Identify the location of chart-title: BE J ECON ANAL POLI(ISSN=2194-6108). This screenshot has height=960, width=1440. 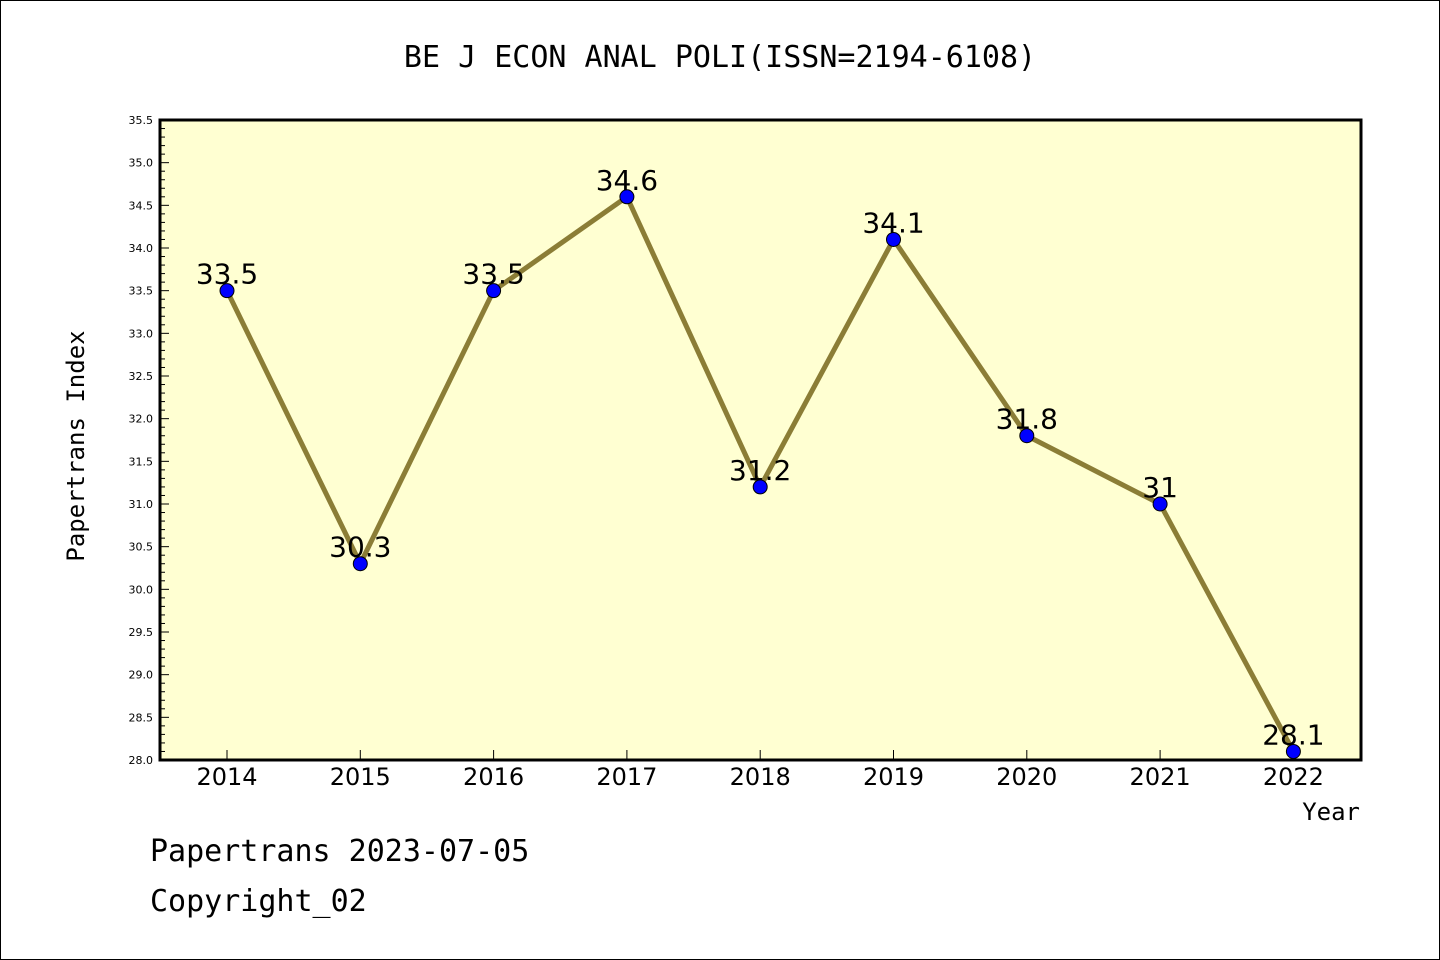
(720, 57).